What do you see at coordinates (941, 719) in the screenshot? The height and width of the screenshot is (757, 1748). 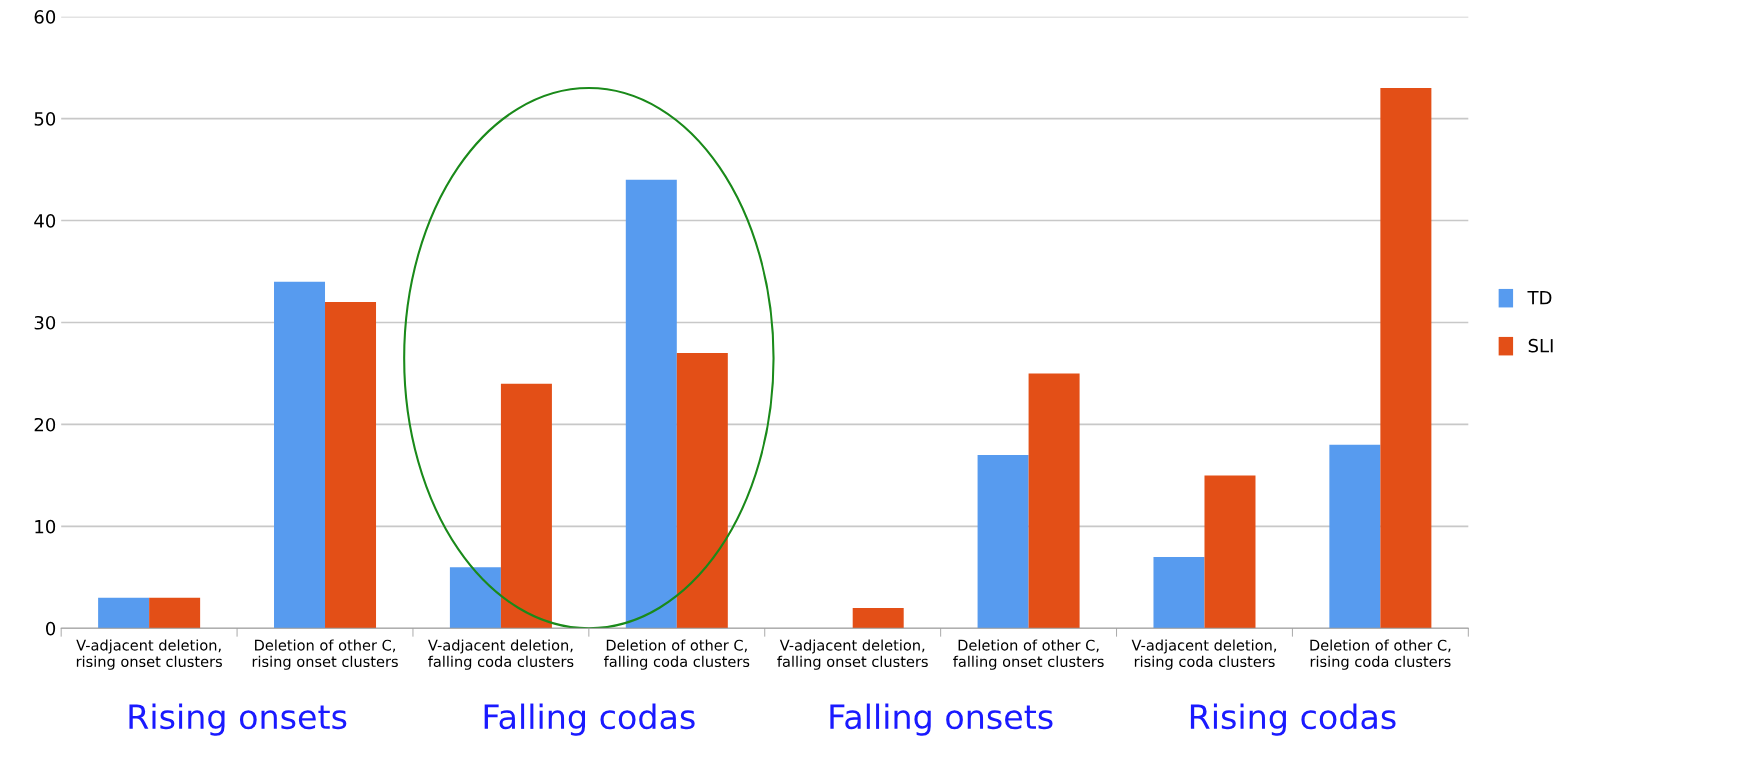 I see `text: Falling onsets` at bounding box center [941, 719].